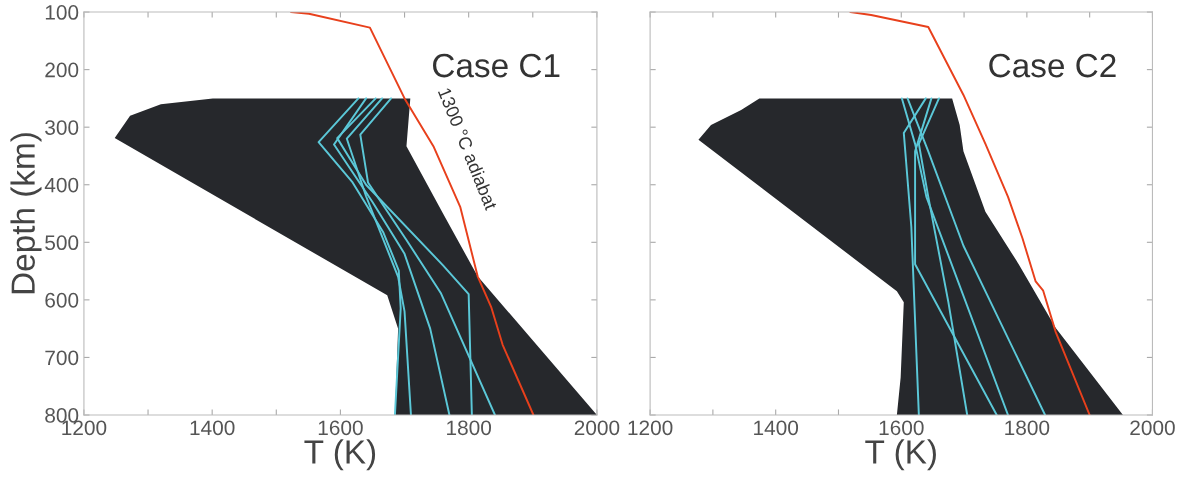 The width and height of the screenshot is (1182, 482). I want to click on y-tick-label: 200, so click(62, 70).